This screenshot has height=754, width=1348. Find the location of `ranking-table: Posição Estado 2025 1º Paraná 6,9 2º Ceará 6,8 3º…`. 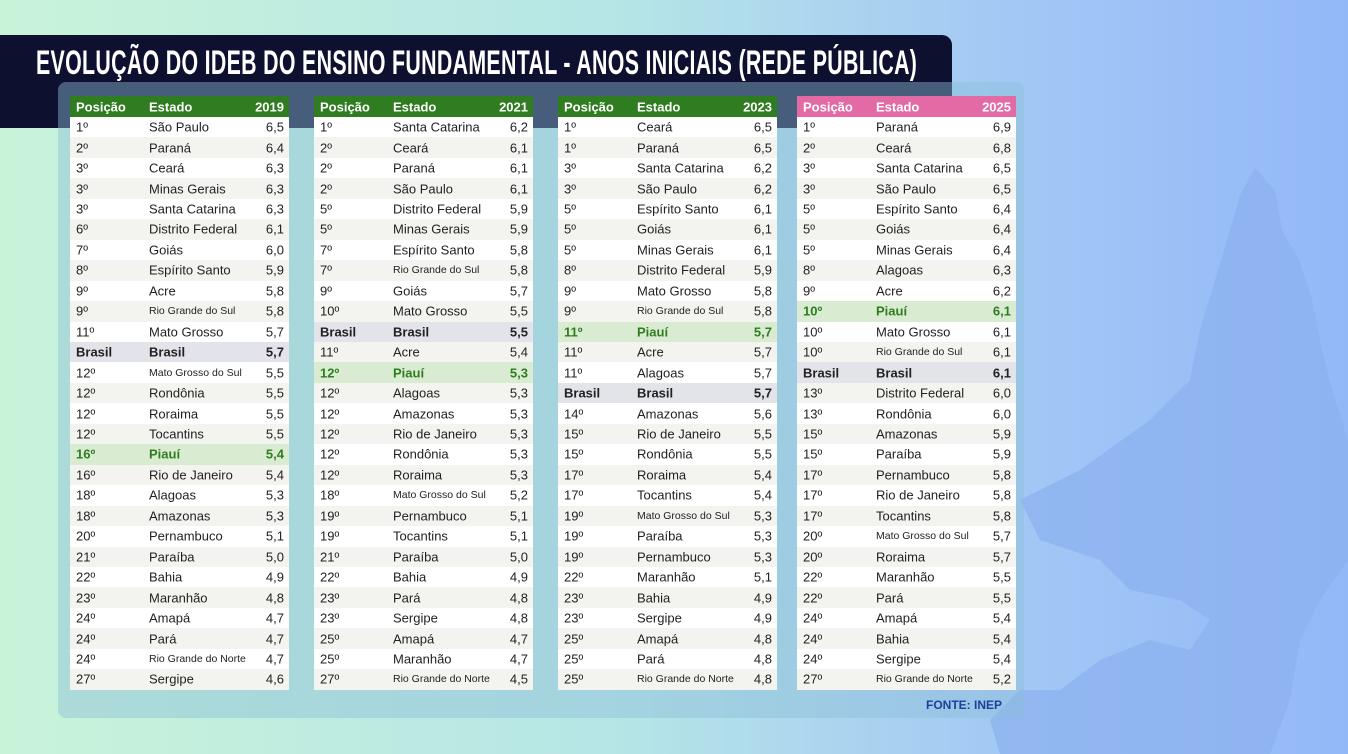

ranking-table: Posição Estado 2025 1º Paraná 6,9 2º Ceará 6,8 3º… is located at coordinates (906, 393).